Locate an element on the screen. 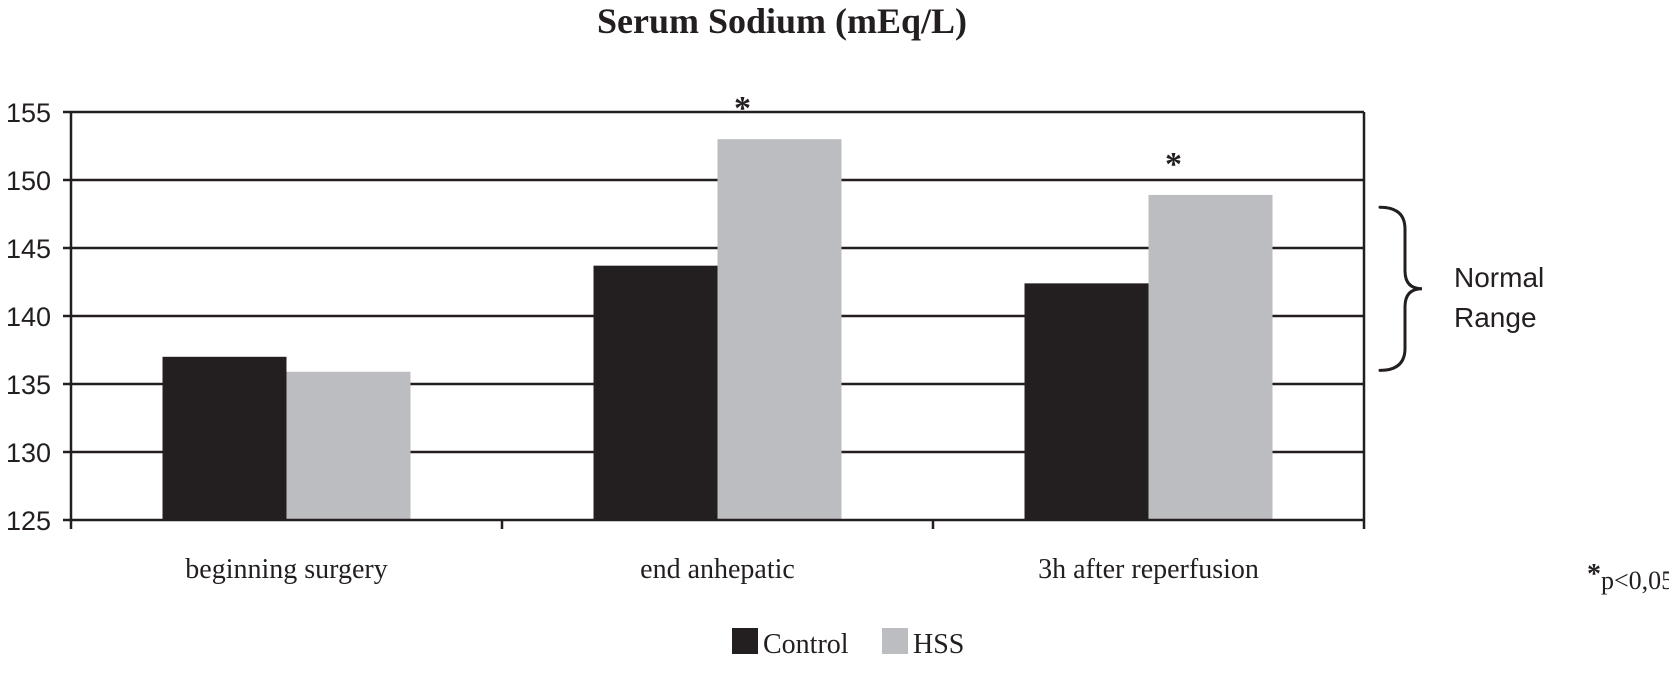  significance-markers: ** is located at coordinates (958, 136).